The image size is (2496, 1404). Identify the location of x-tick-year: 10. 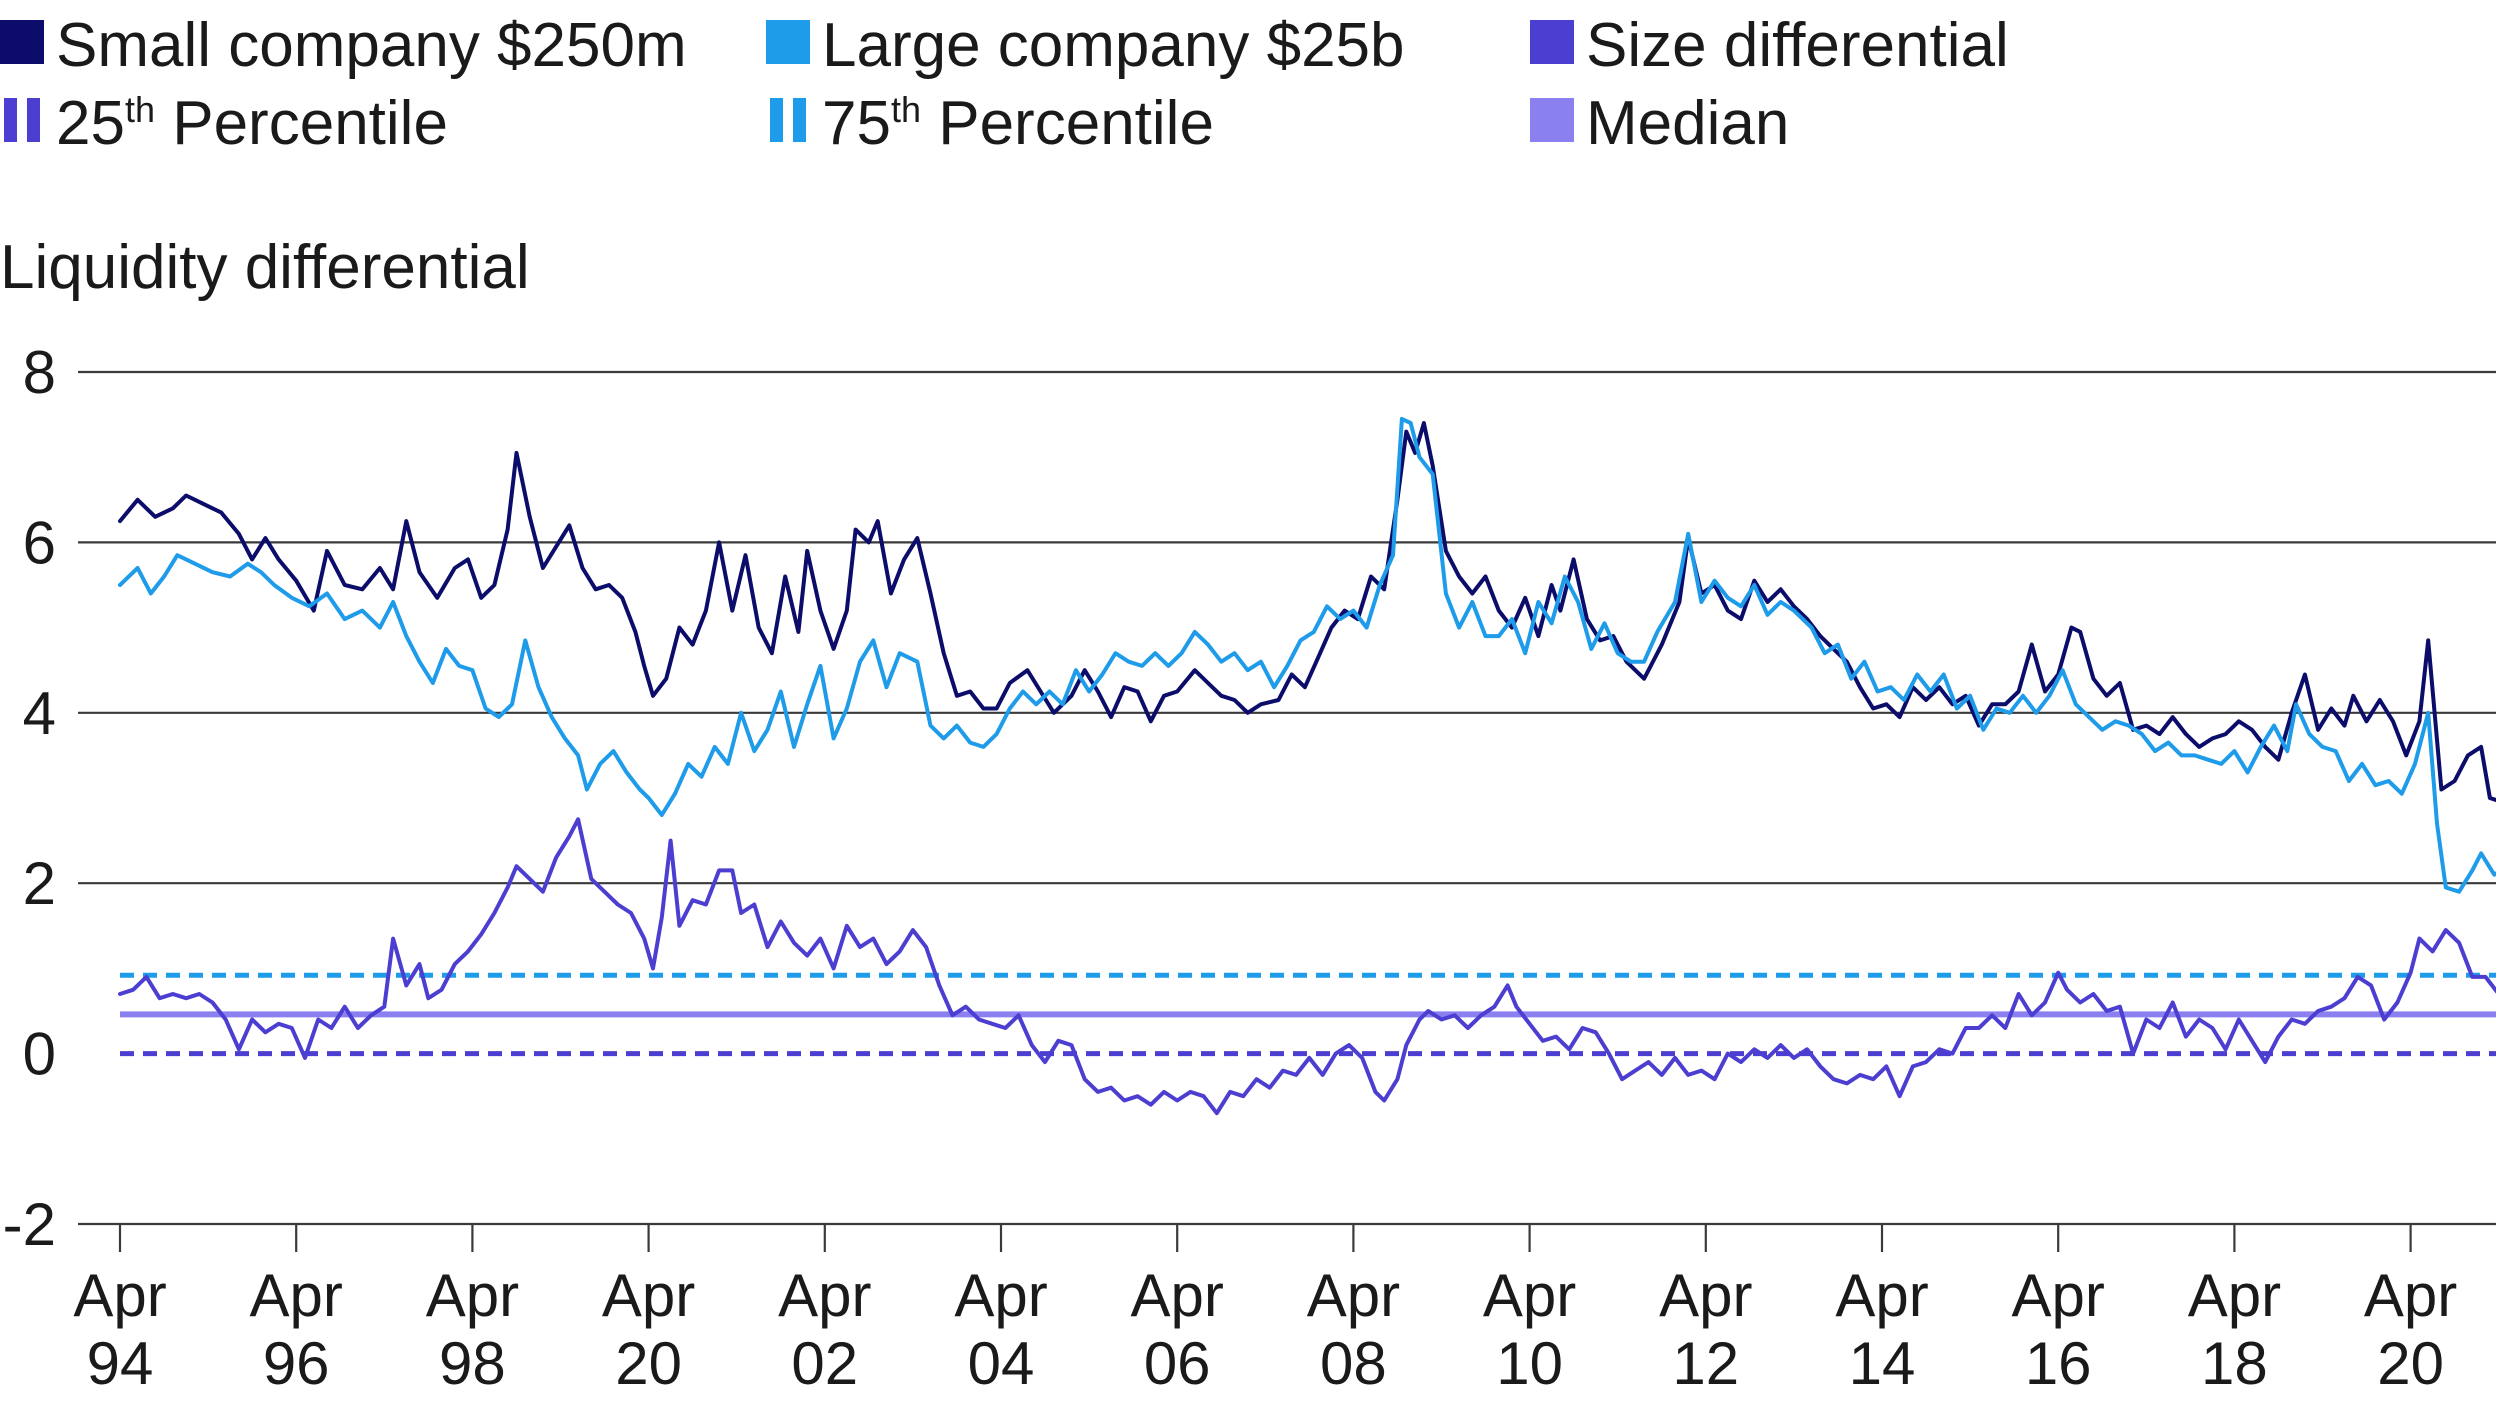
(1529, 1363).